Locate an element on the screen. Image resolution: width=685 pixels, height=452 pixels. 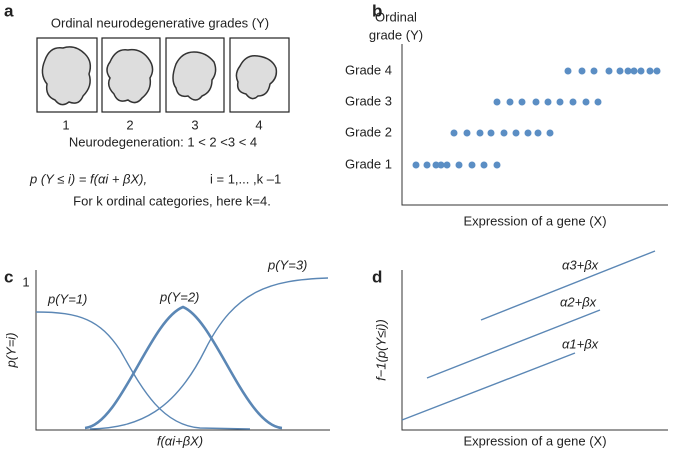
formula-index: i = 1,... ,k –1 is located at coordinates (245, 178).